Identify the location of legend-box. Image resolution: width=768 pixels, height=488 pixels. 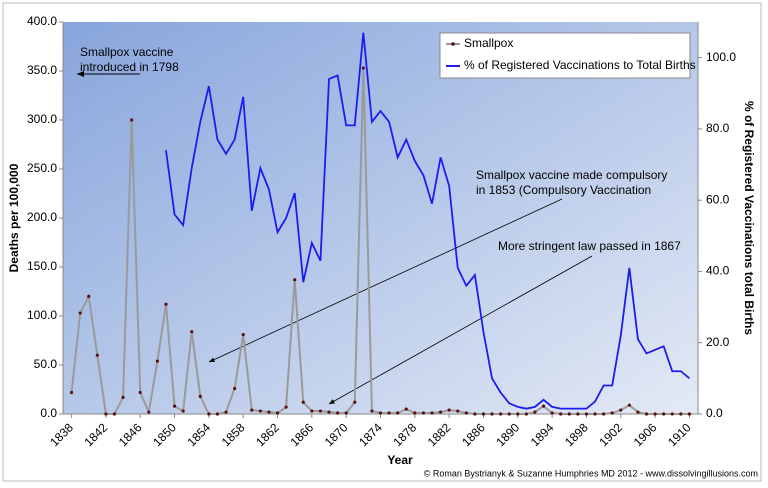
(565, 55).